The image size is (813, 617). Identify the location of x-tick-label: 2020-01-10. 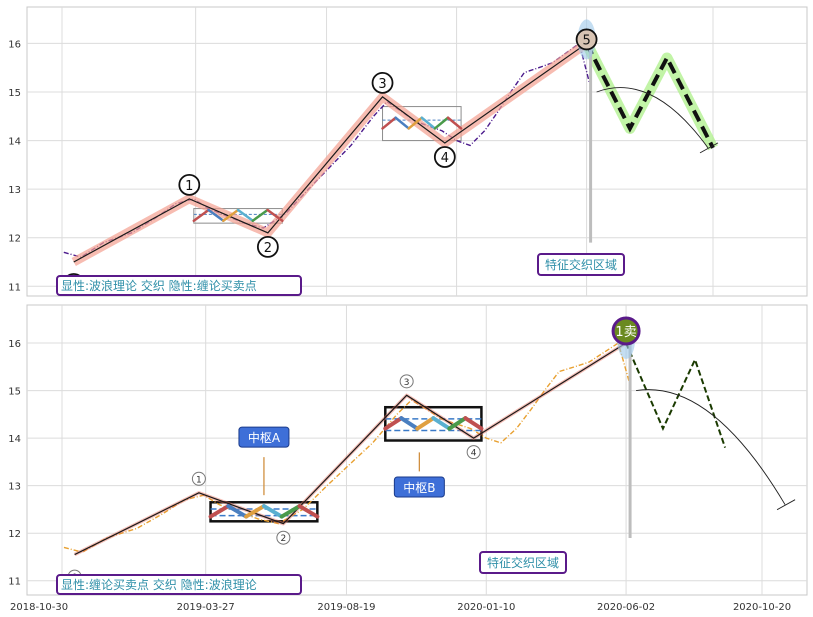
(486, 607).